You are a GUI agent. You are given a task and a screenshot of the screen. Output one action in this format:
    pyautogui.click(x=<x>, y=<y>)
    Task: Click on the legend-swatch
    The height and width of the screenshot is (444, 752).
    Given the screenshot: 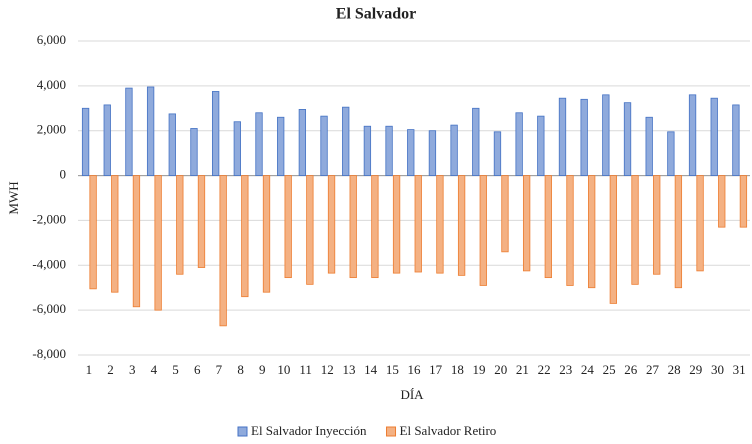 What is the action you would take?
    pyautogui.click(x=242, y=431)
    